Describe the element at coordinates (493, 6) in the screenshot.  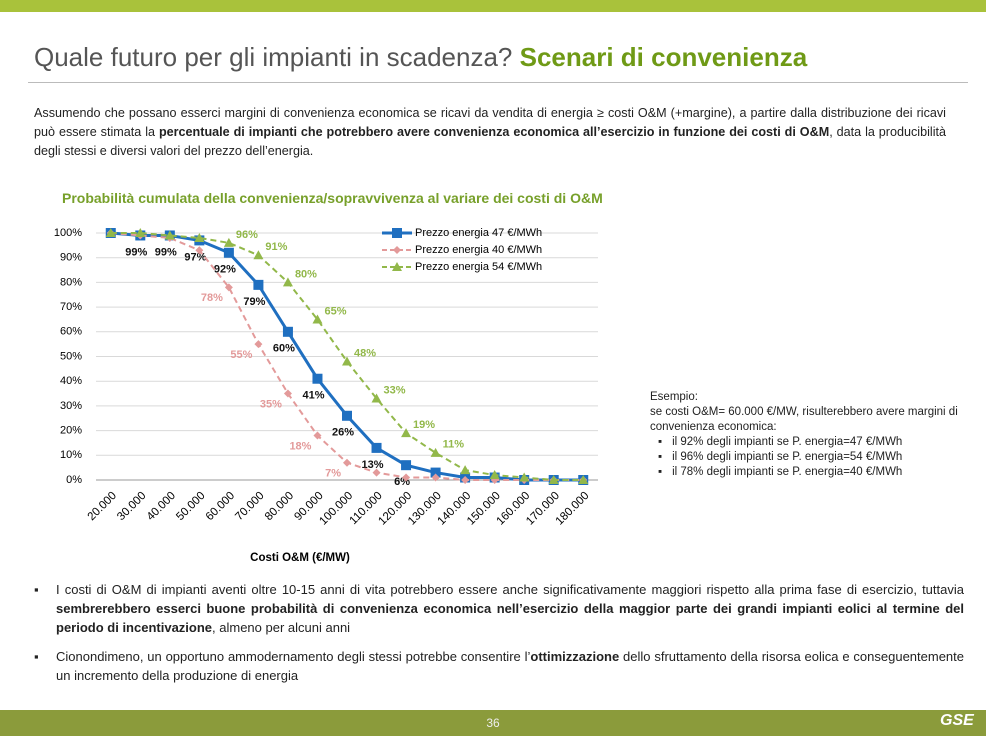
I see `top-bar` at that location.